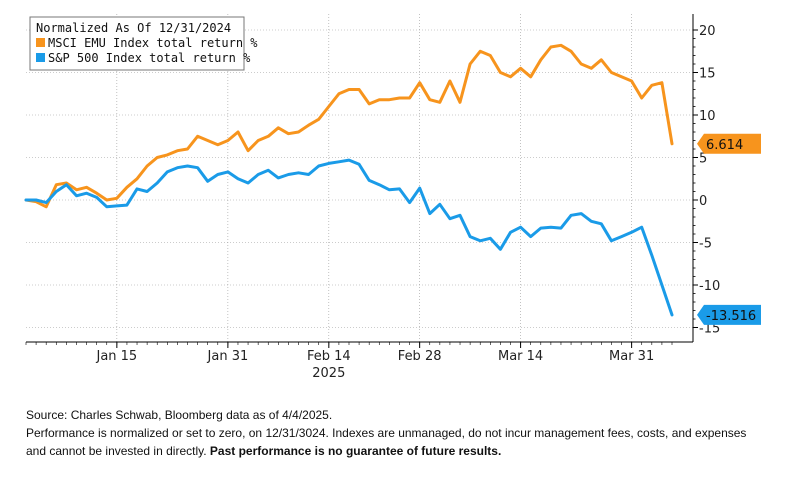 The height and width of the screenshot is (497, 800). I want to click on x-tick-label: Jan 15, so click(116, 356).